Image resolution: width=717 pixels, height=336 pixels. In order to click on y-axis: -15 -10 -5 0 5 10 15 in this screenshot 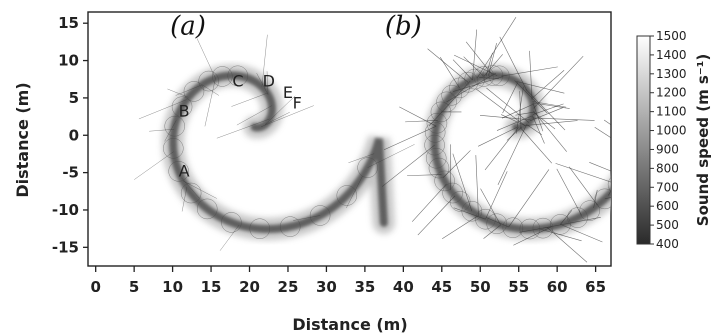, I will do `click(70, 135)`.